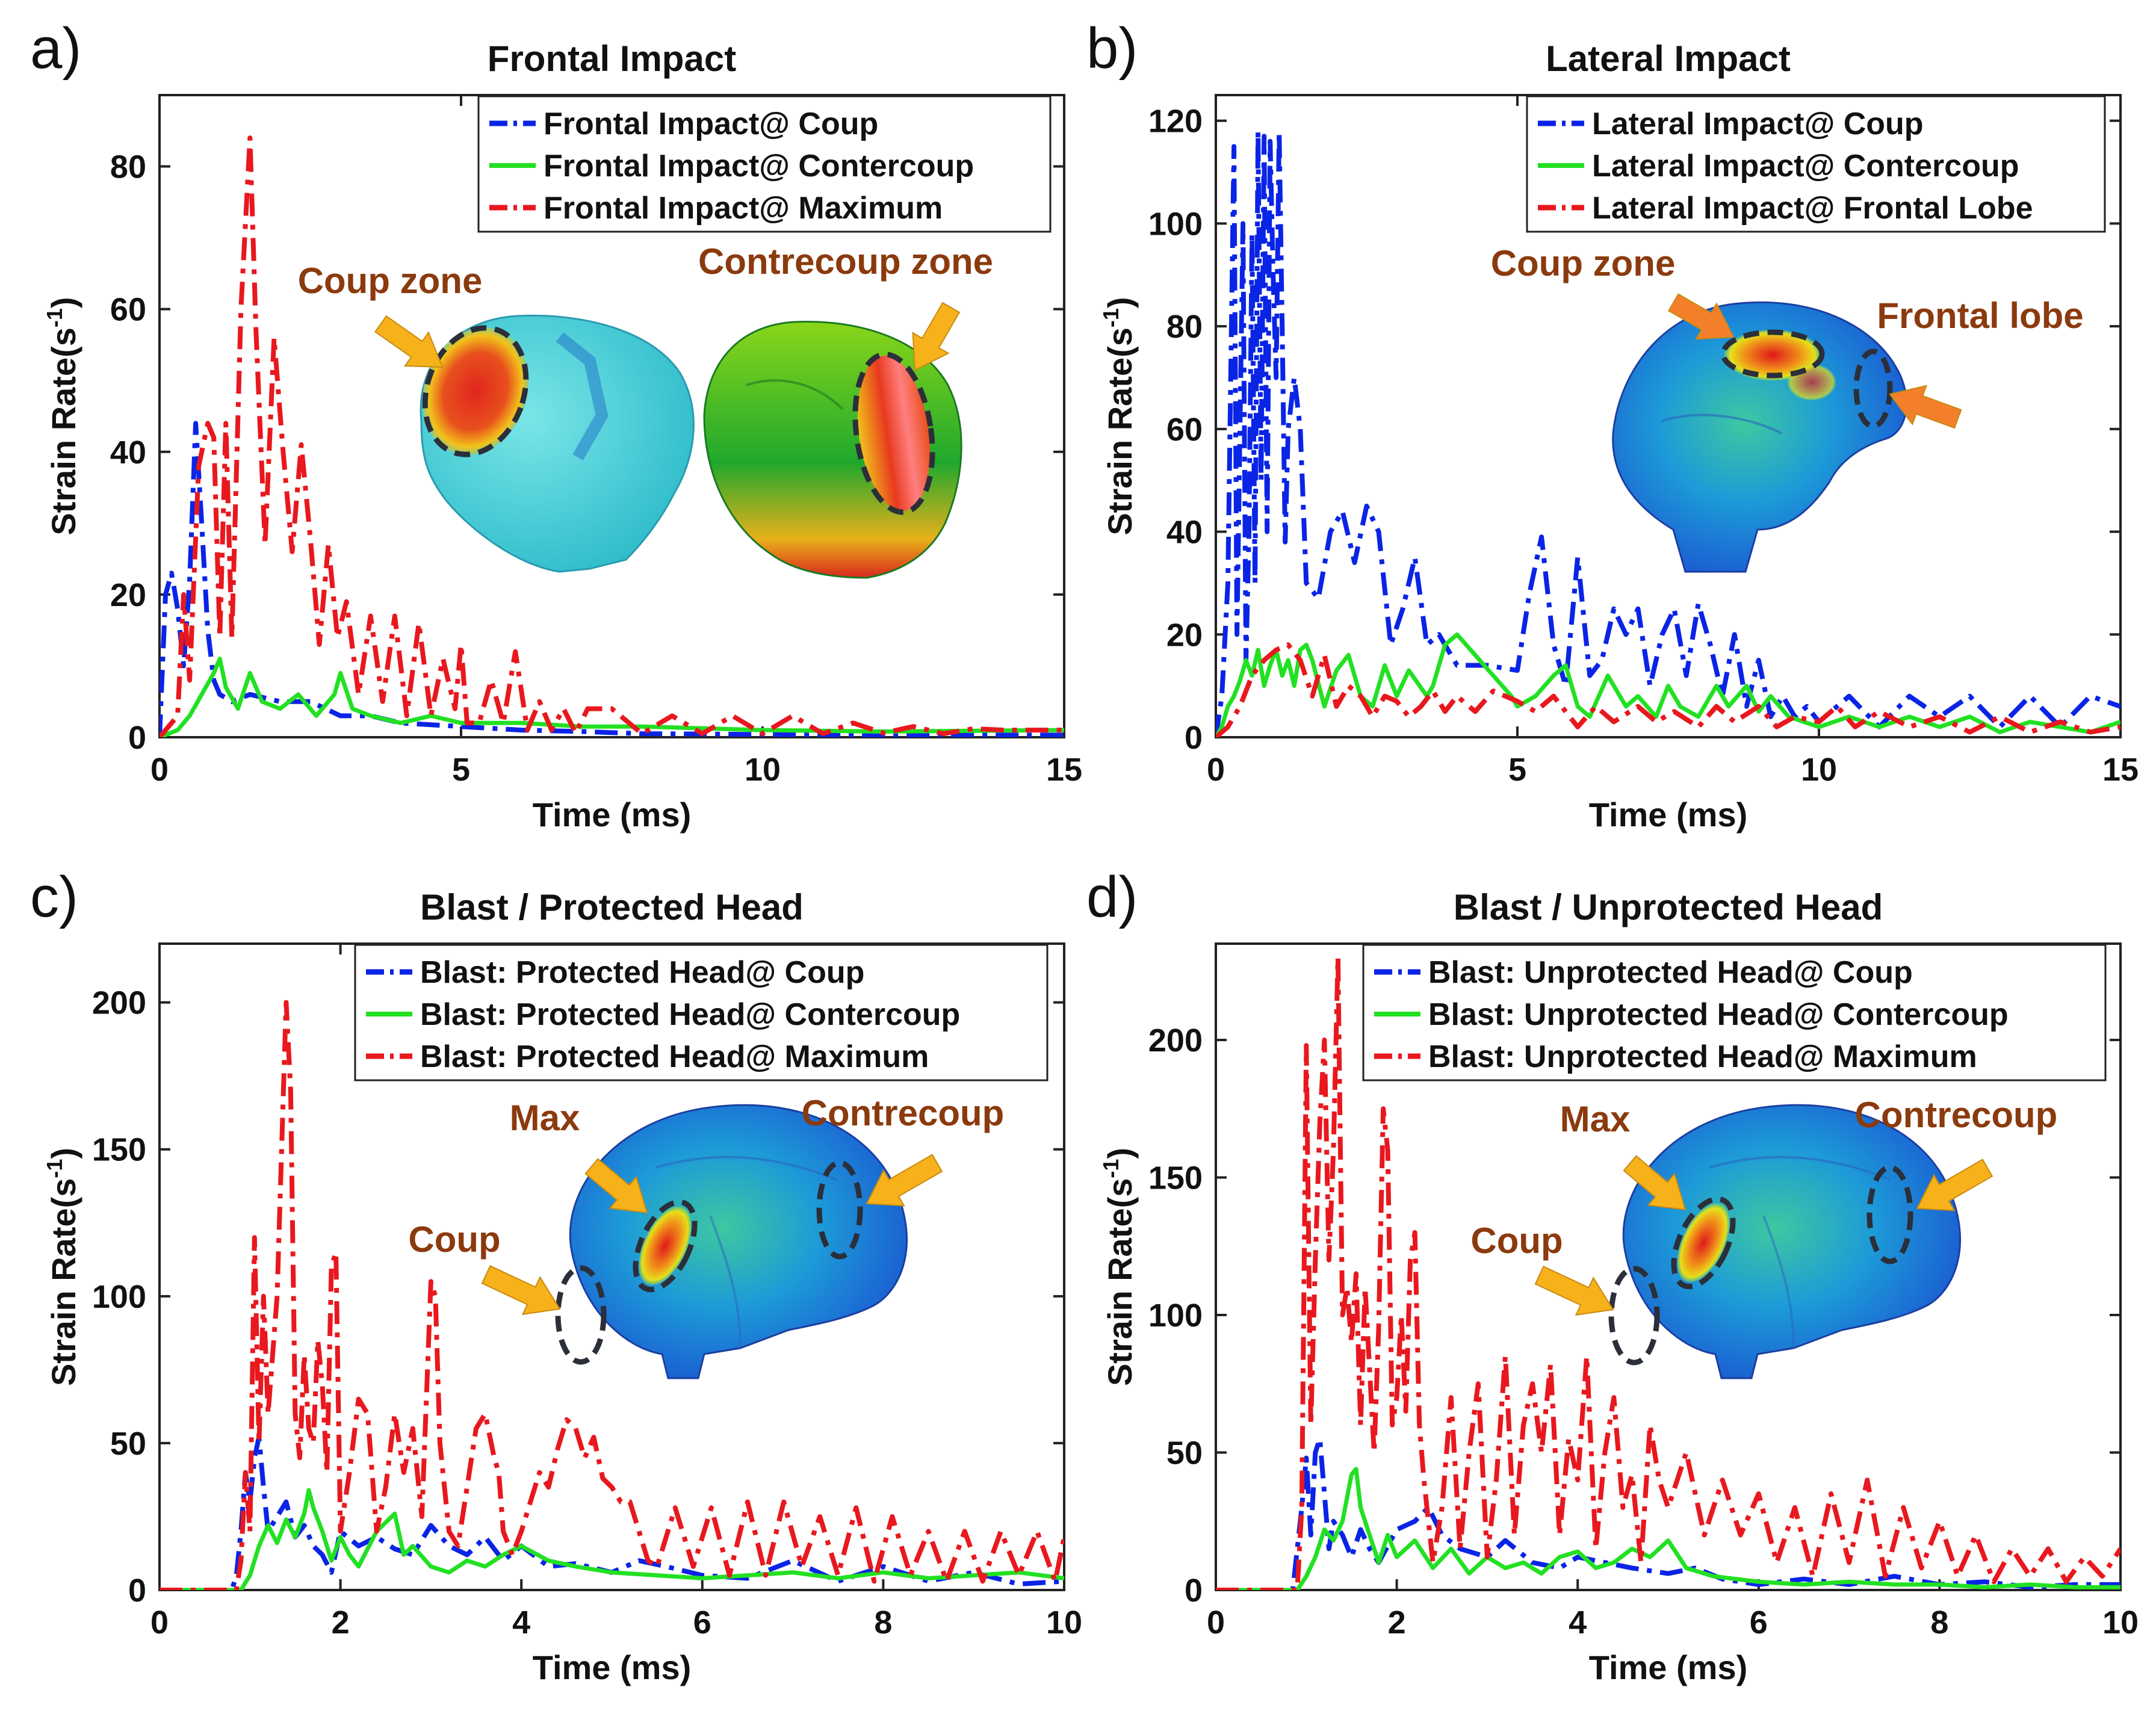 This screenshot has width=2156, height=1711. Describe the element at coordinates (128, 167) in the screenshot. I see `y-tick-label: 80` at that location.